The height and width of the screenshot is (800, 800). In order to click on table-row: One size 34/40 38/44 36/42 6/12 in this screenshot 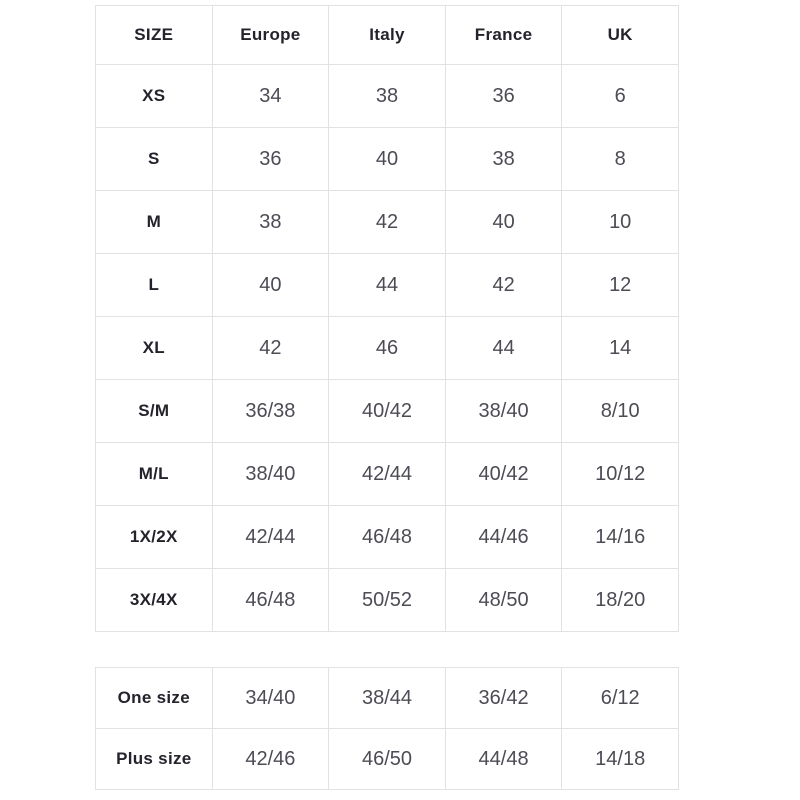, I will do `click(387, 698)`.